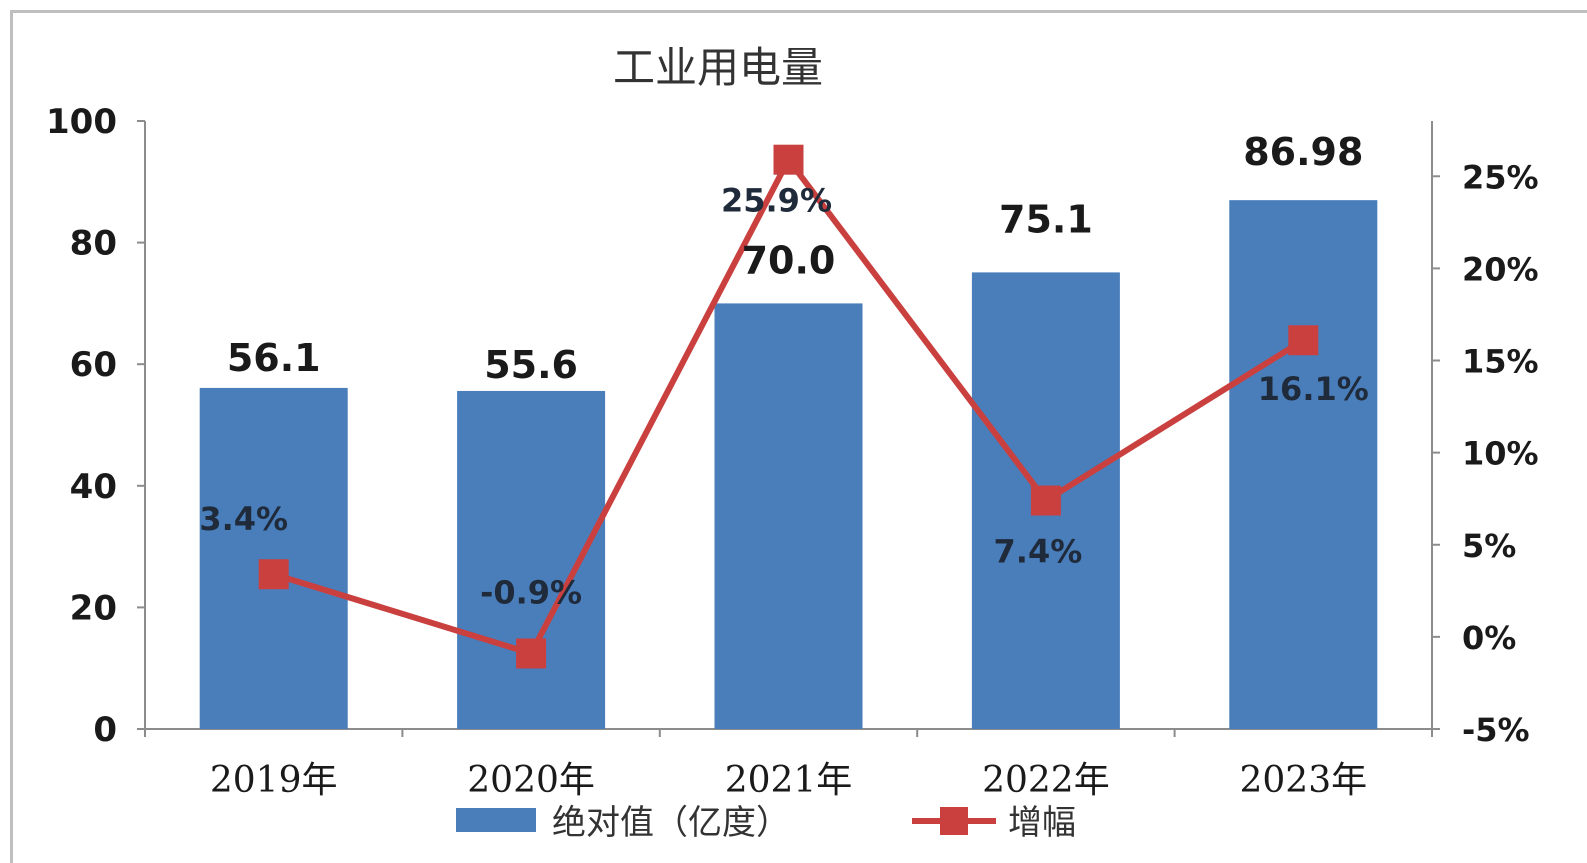 The image size is (1587, 863). What do you see at coordinates (1496, 730) in the screenshot?
I see `right-tick-label: -5%` at bounding box center [1496, 730].